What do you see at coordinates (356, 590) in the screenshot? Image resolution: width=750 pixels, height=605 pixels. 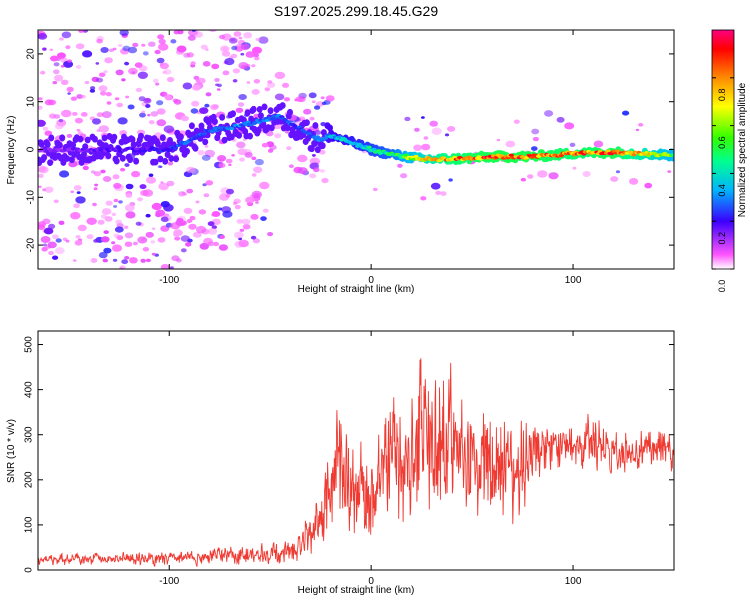 I see `snr-x-label: Height of straight line (km)` at bounding box center [356, 590].